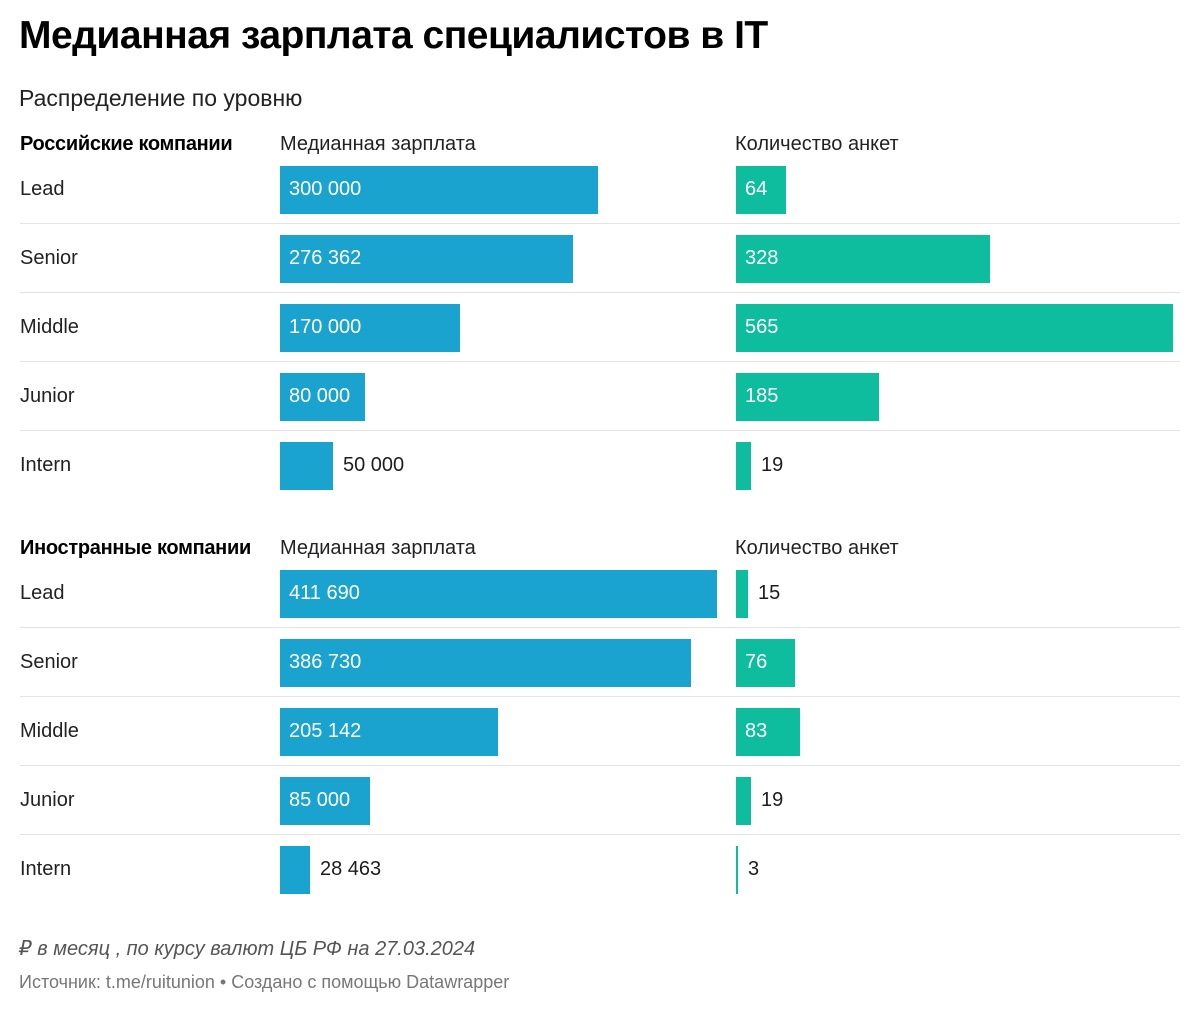 This screenshot has height=1013, width=1200. Describe the element at coordinates (756, 189) in the screenshot. I see `count-value-label: 64` at that location.